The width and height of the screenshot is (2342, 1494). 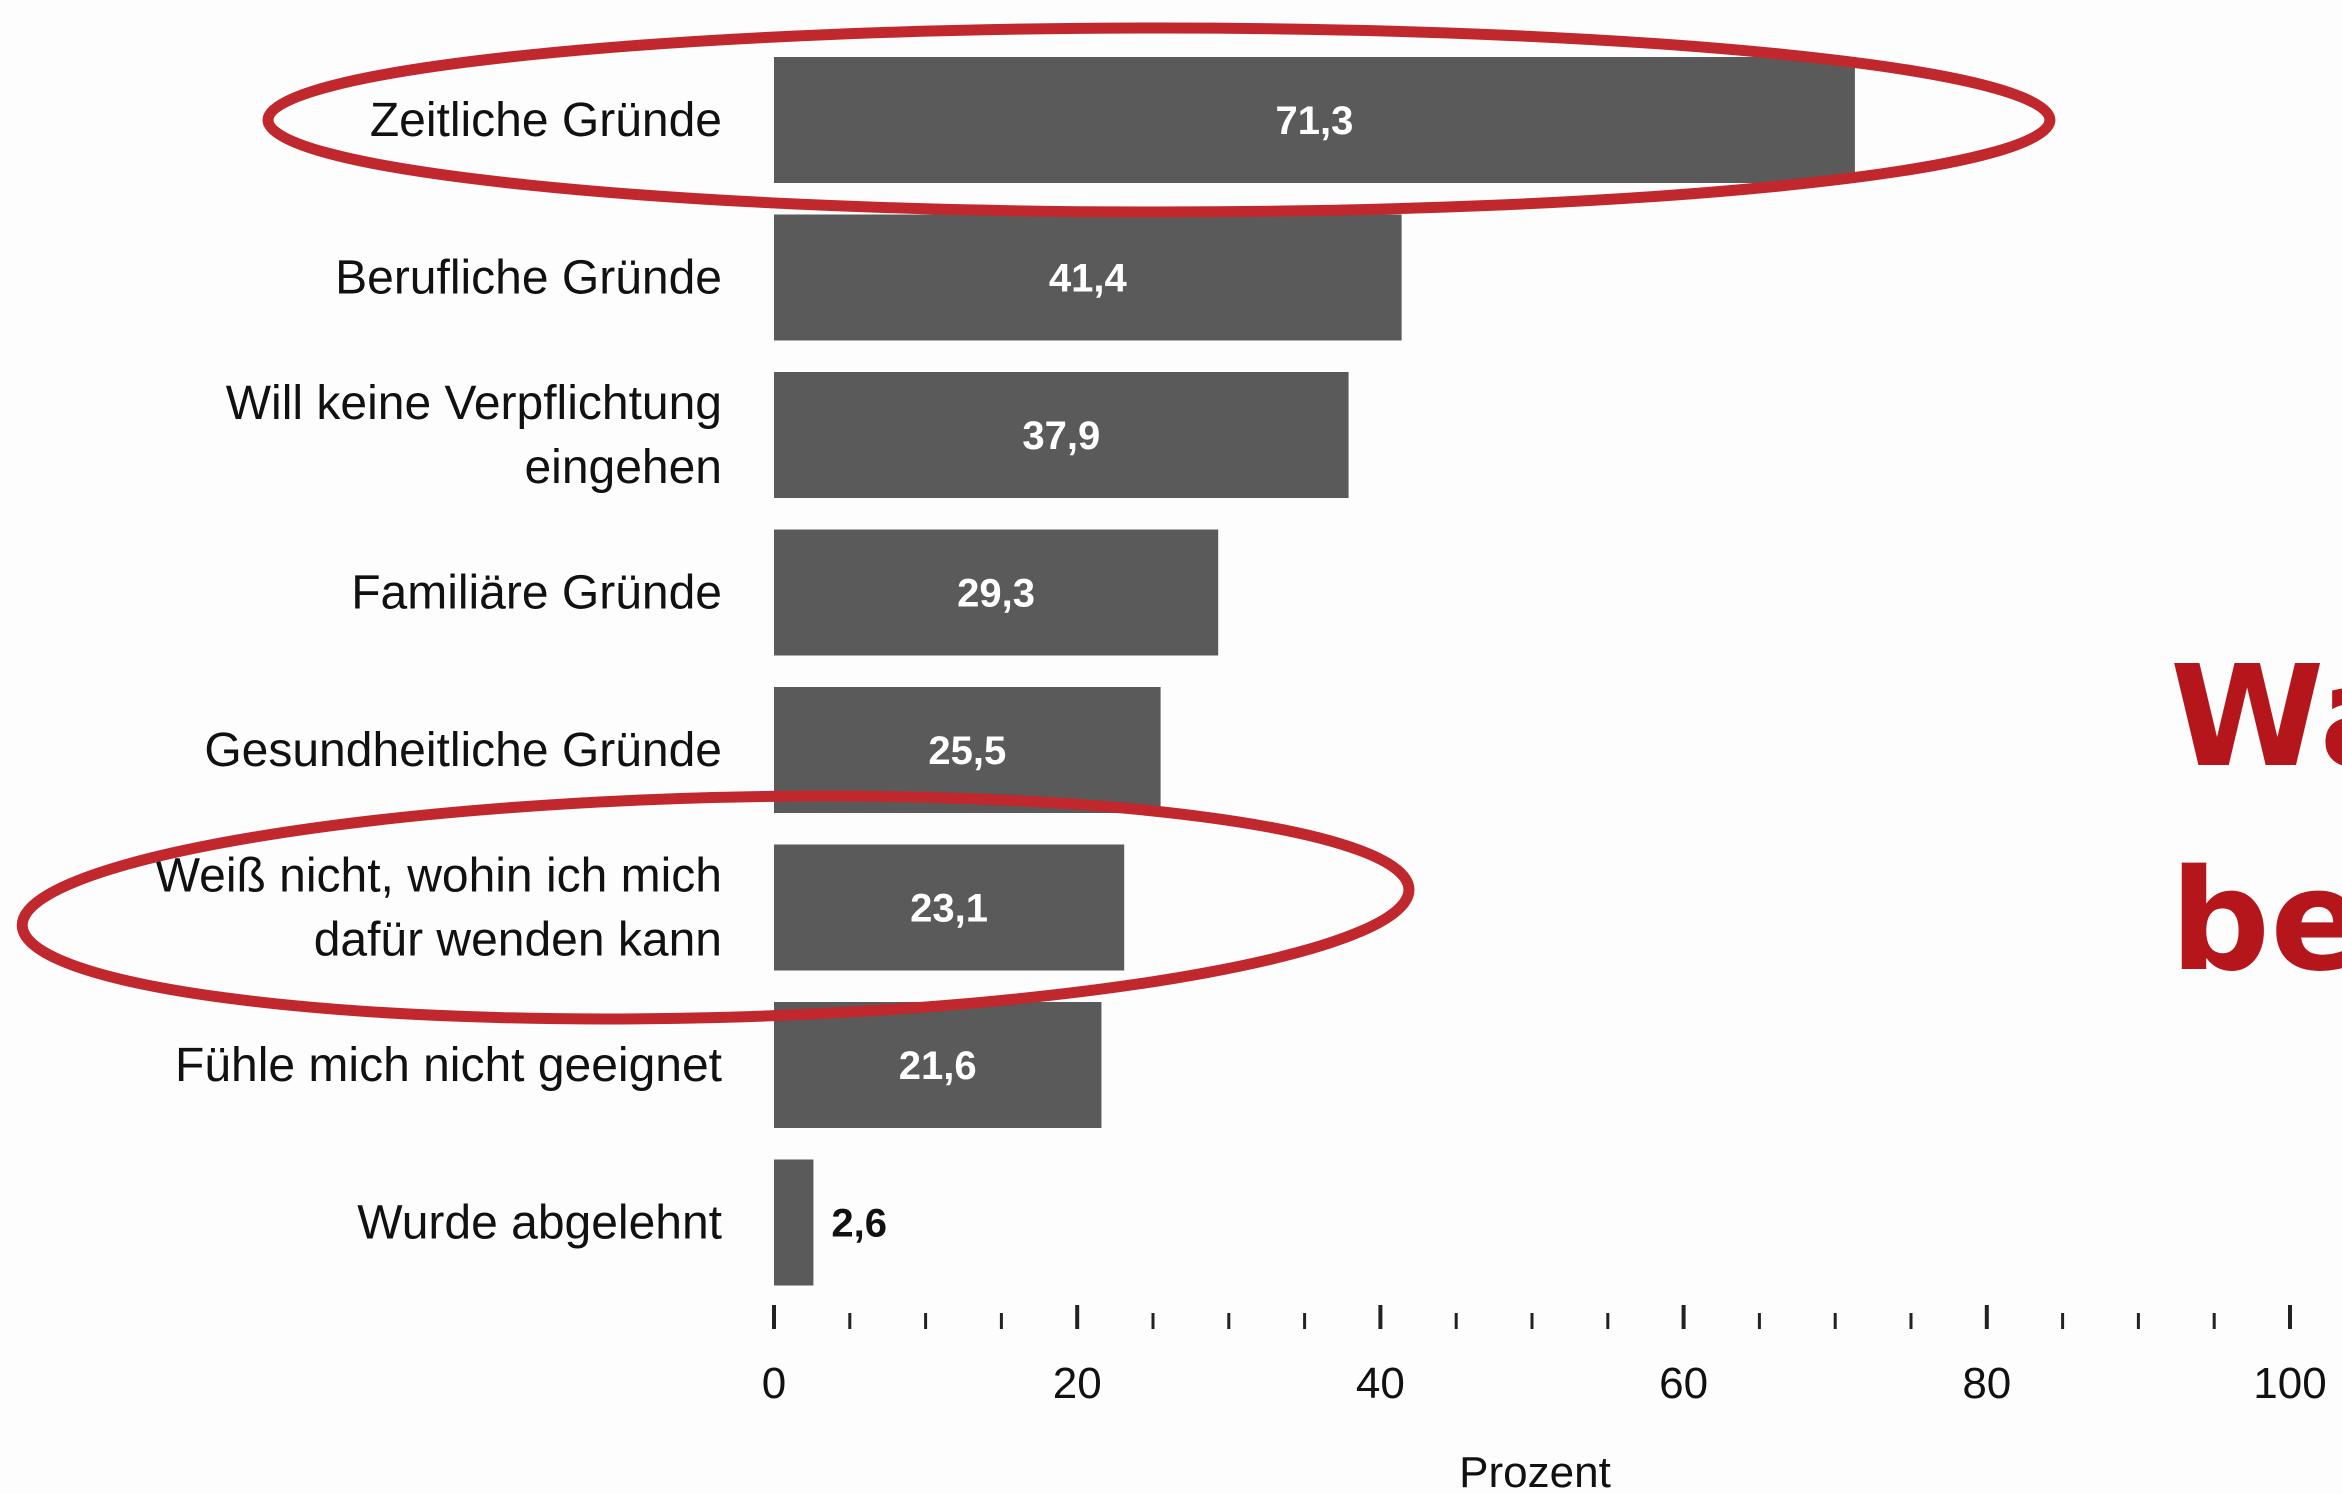 I want to click on category-label: Gesundheitliche Gründe, so click(x=463, y=750).